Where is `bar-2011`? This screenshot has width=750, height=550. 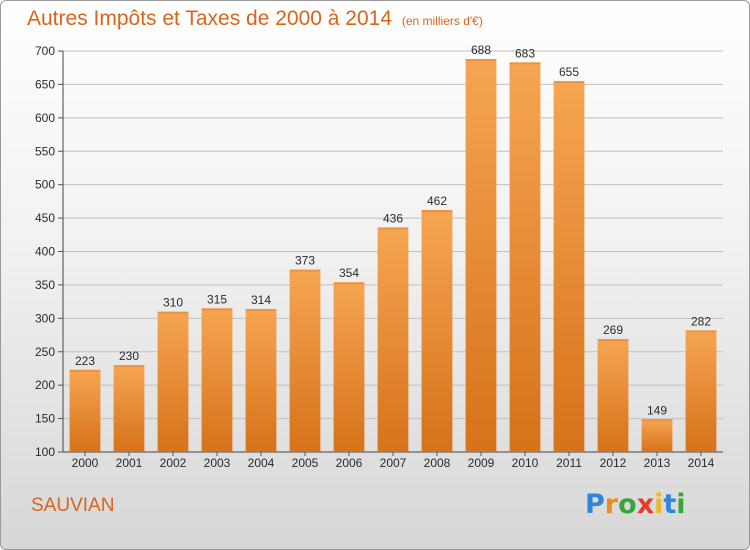 bar-2011 is located at coordinates (569, 266).